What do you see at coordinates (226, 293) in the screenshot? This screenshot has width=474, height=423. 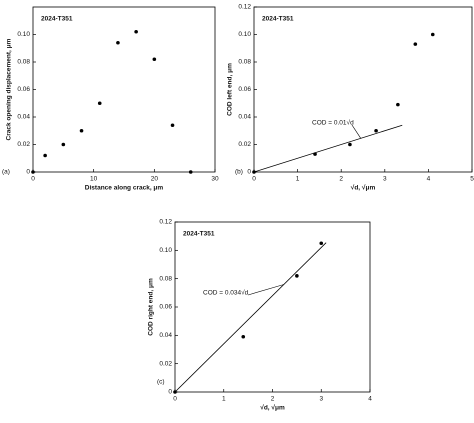 I see `annotation: COD = 0.034√d` at bounding box center [226, 293].